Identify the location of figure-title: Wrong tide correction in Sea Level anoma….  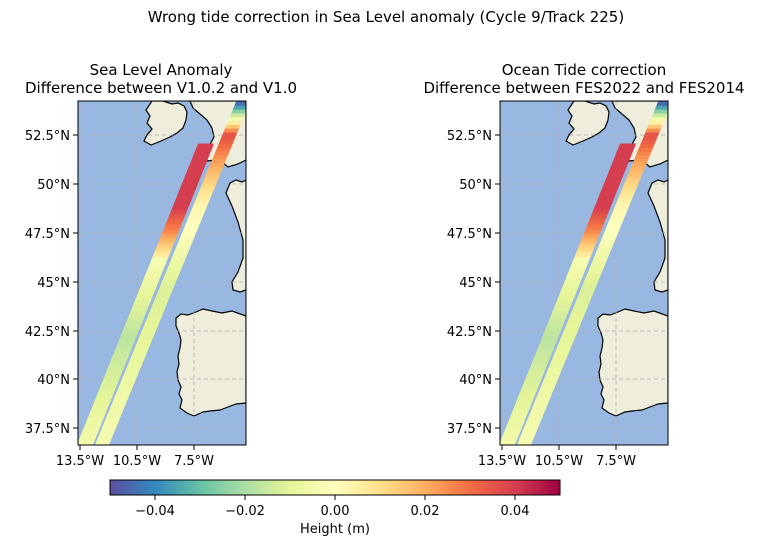
(386, 17).